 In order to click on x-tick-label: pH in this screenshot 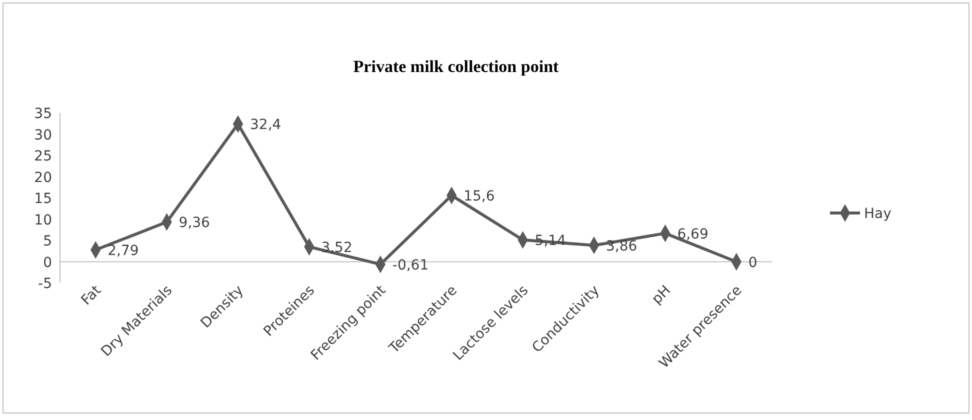, I will do `click(661, 295)`.